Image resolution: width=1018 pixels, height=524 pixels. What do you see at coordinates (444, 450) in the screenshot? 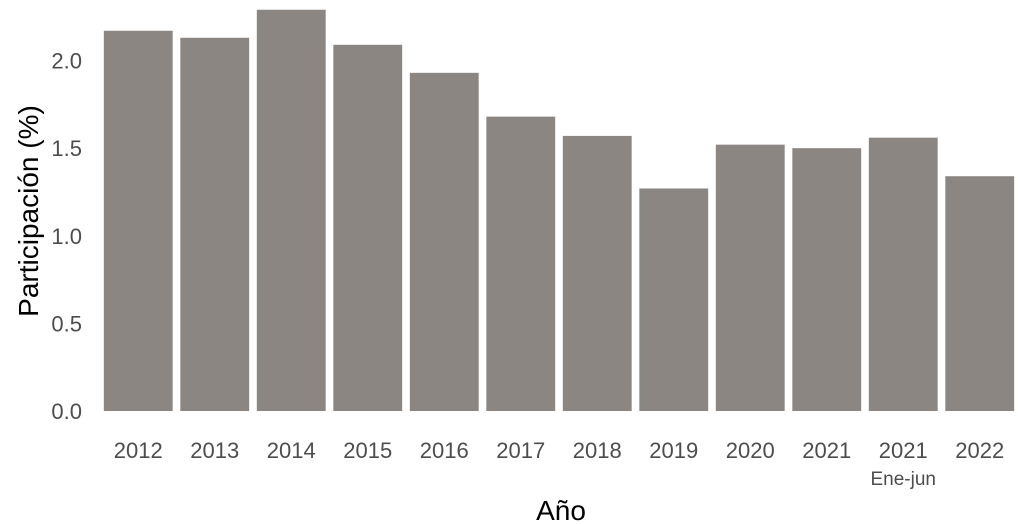
I see `x-tick-label: 2016` at bounding box center [444, 450].